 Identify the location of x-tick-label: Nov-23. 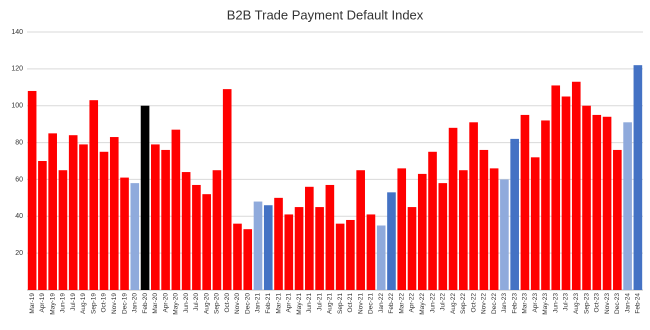
(607, 303).